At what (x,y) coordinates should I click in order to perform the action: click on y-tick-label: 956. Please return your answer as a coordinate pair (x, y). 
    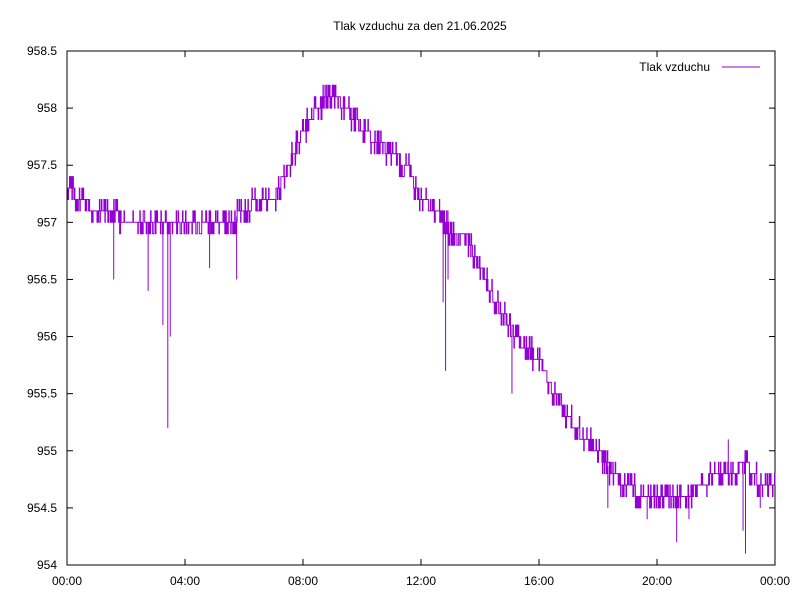
    Looking at the image, I should click on (47, 337).